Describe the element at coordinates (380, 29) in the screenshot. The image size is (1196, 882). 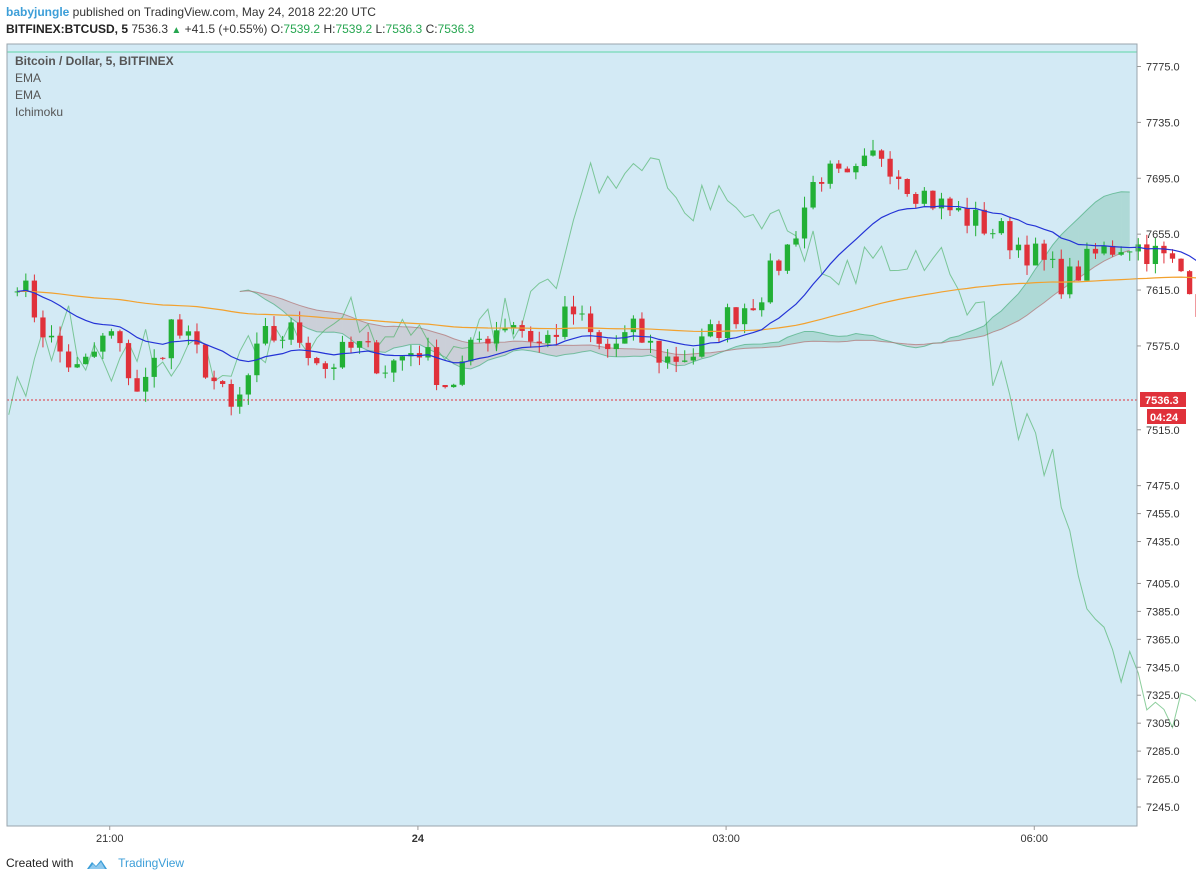
I see `low-label: L:` at that location.